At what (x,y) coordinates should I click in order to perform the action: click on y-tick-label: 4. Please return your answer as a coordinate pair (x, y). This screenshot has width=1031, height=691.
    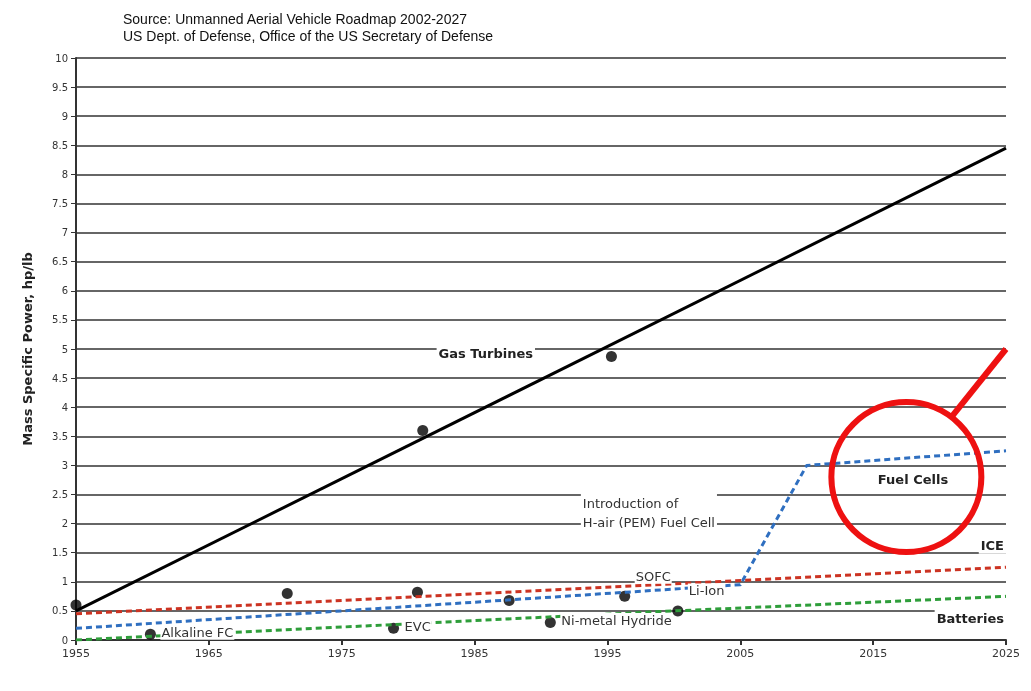
    Looking at the image, I should click on (64, 407).